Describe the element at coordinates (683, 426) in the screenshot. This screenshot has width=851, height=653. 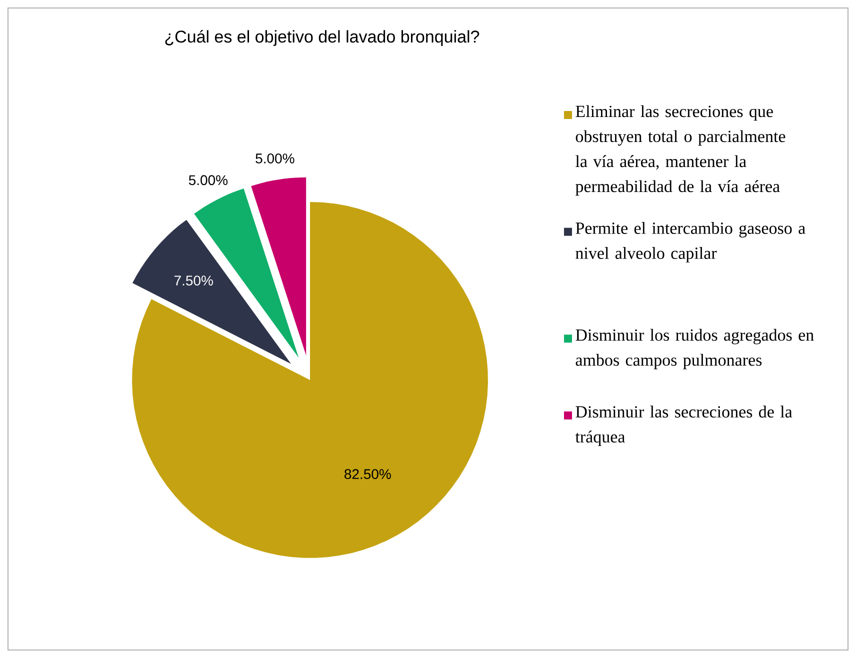
I see `legend-label: Disminuir las secreciones de la tráquea` at that location.